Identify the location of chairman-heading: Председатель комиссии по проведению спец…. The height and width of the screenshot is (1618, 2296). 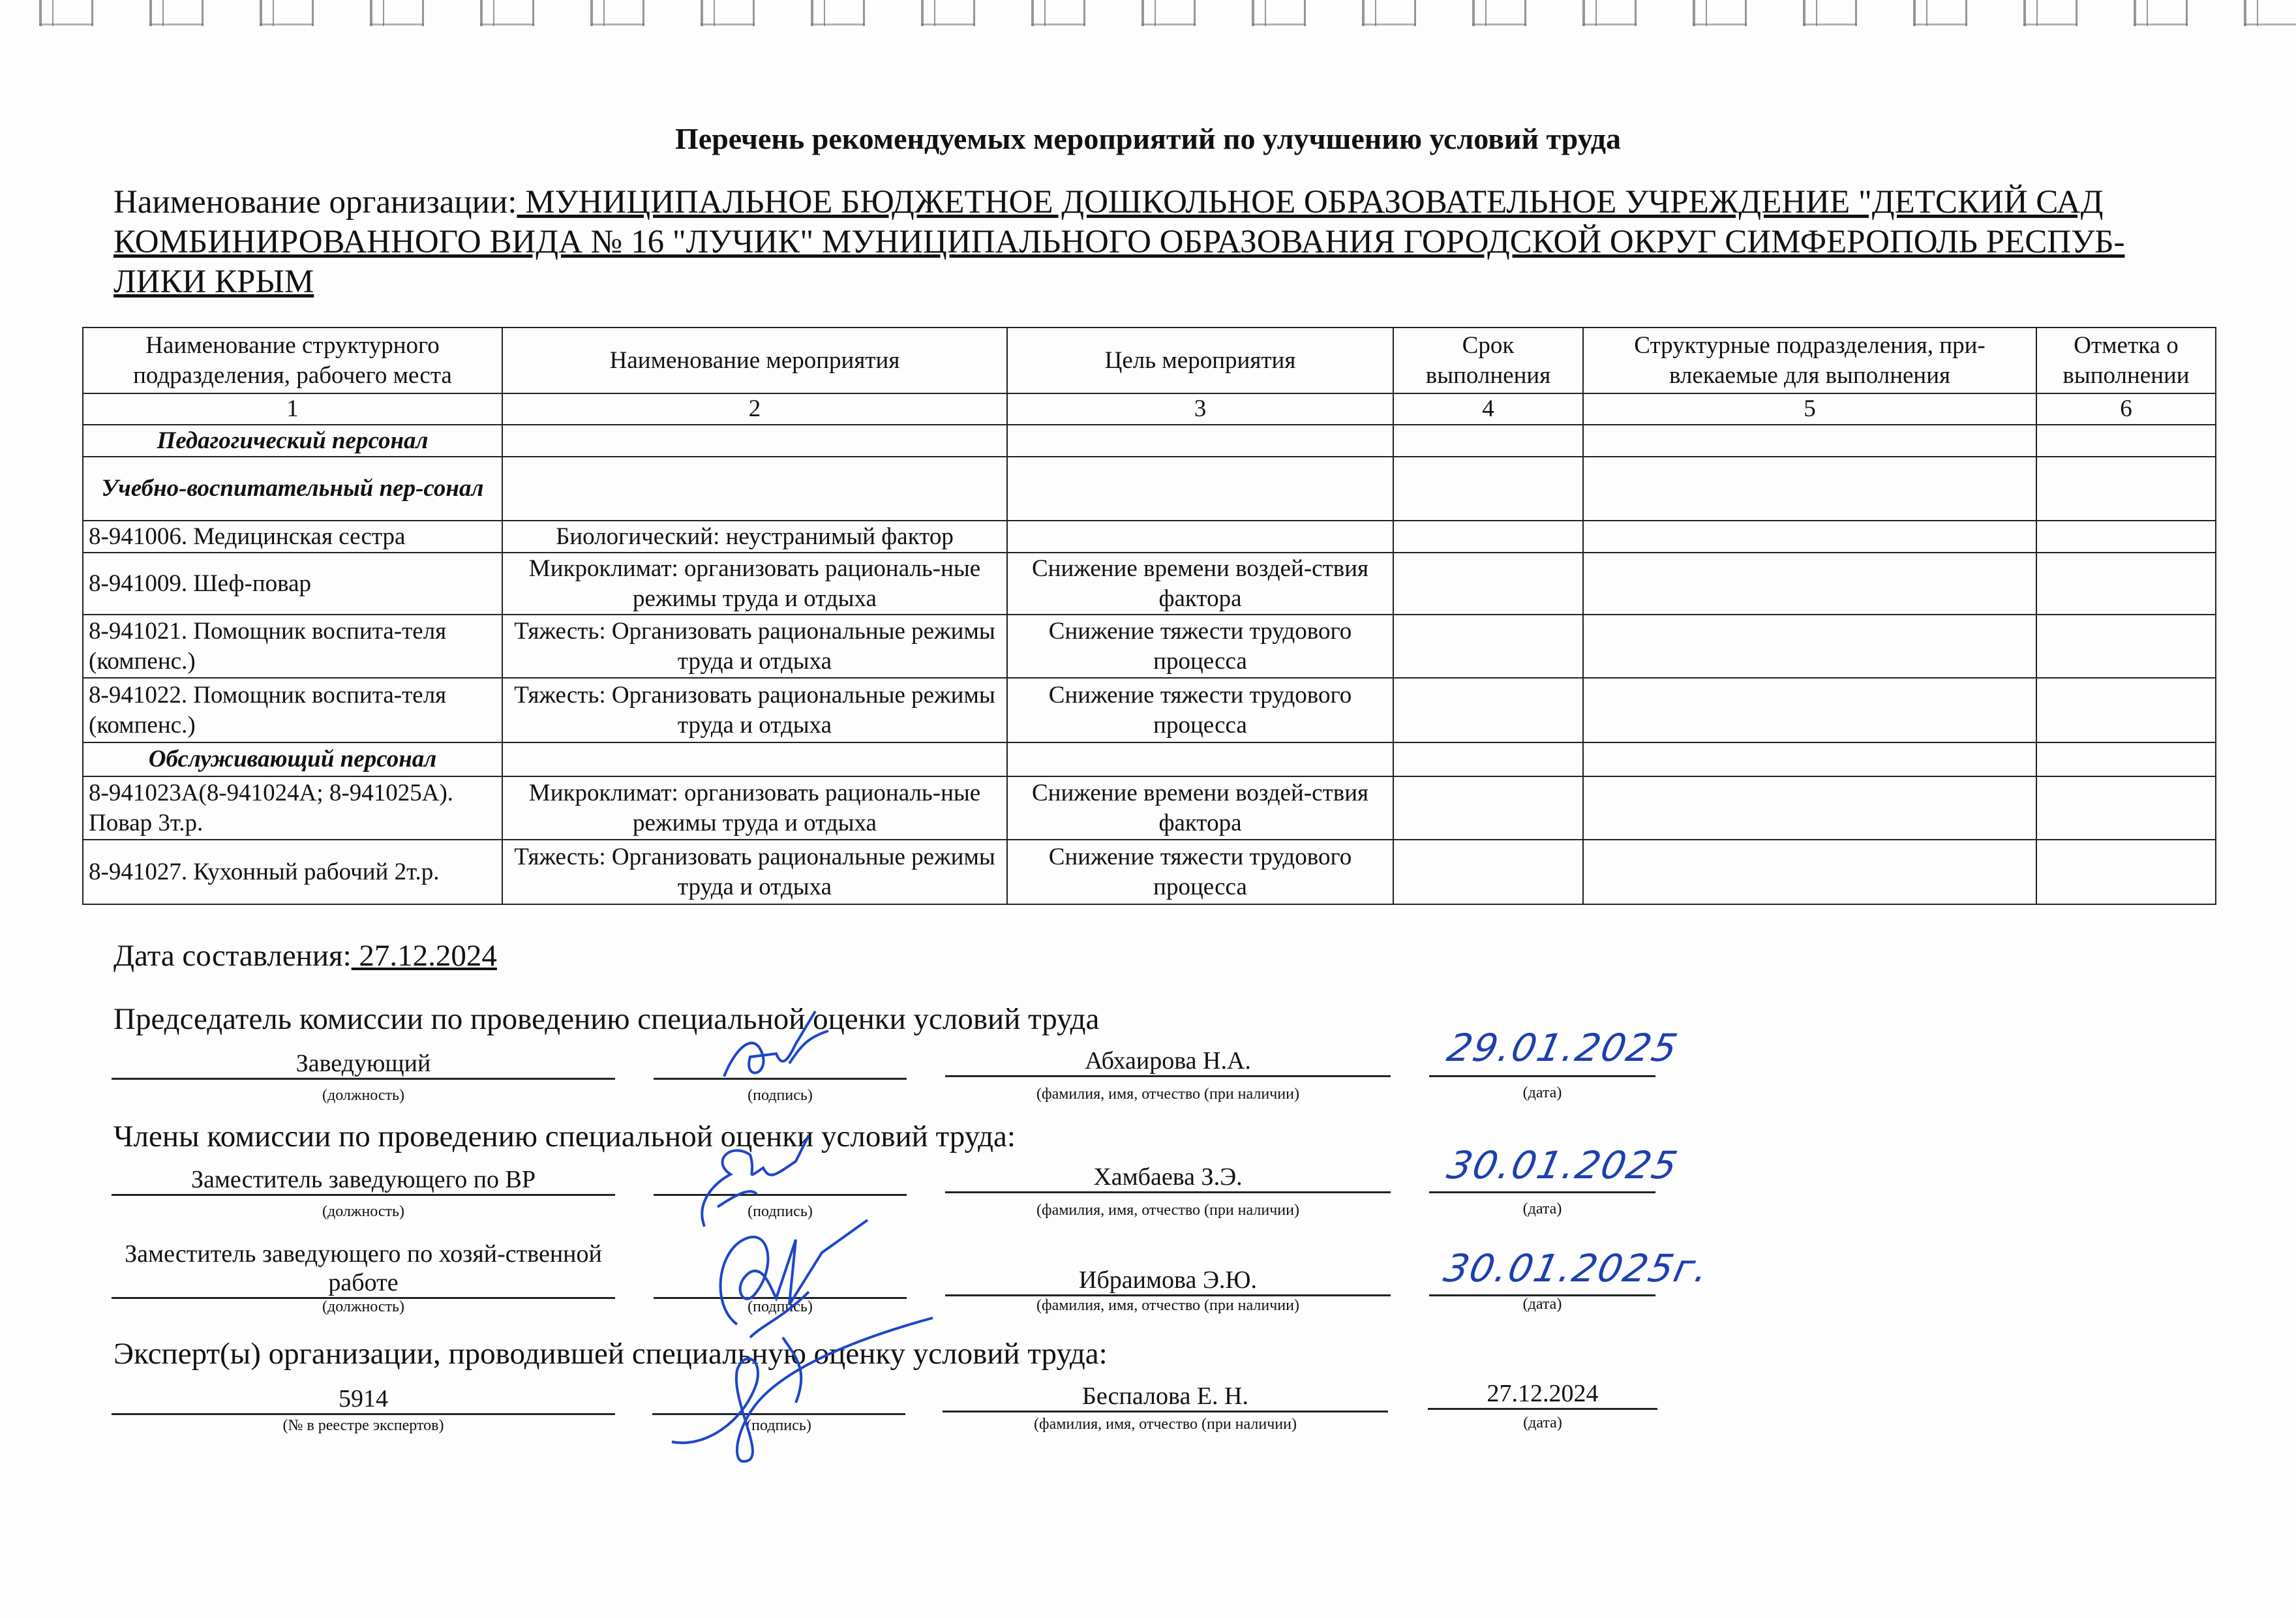
(606, 1019).